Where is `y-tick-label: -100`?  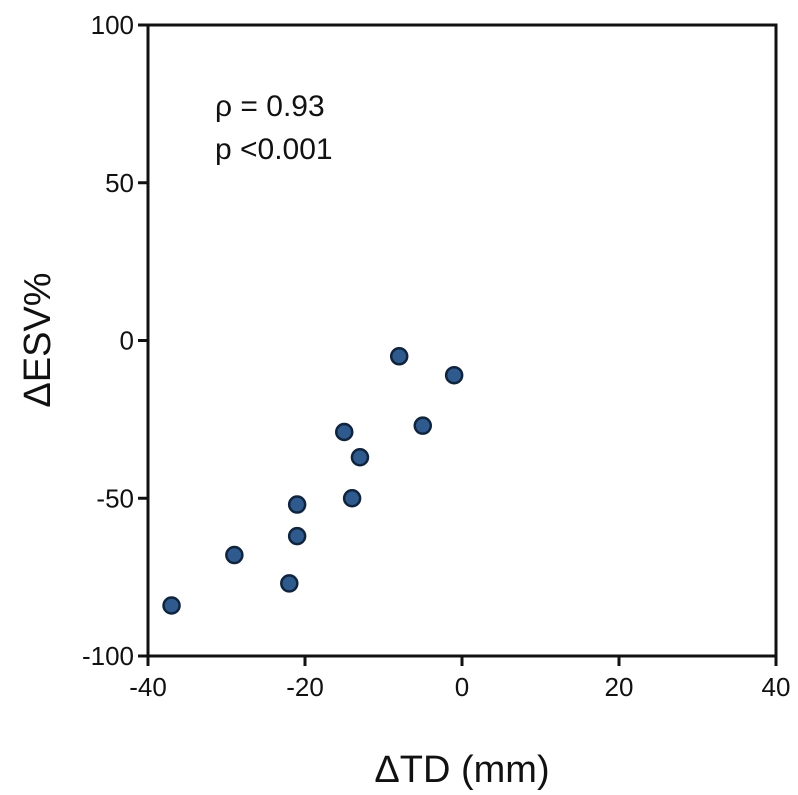
y-tick-label: -100 is located at coordinates (108, 656).